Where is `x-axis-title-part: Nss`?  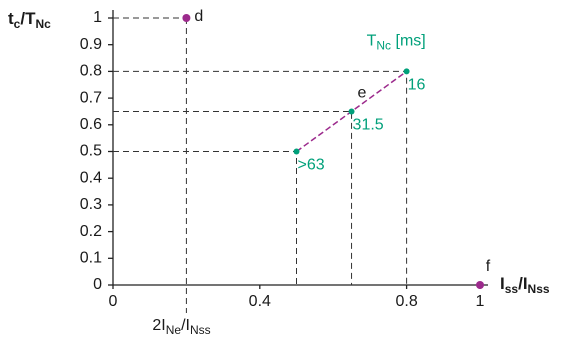 x-axis-title-part: Nss is located at coordinates (539, 289).